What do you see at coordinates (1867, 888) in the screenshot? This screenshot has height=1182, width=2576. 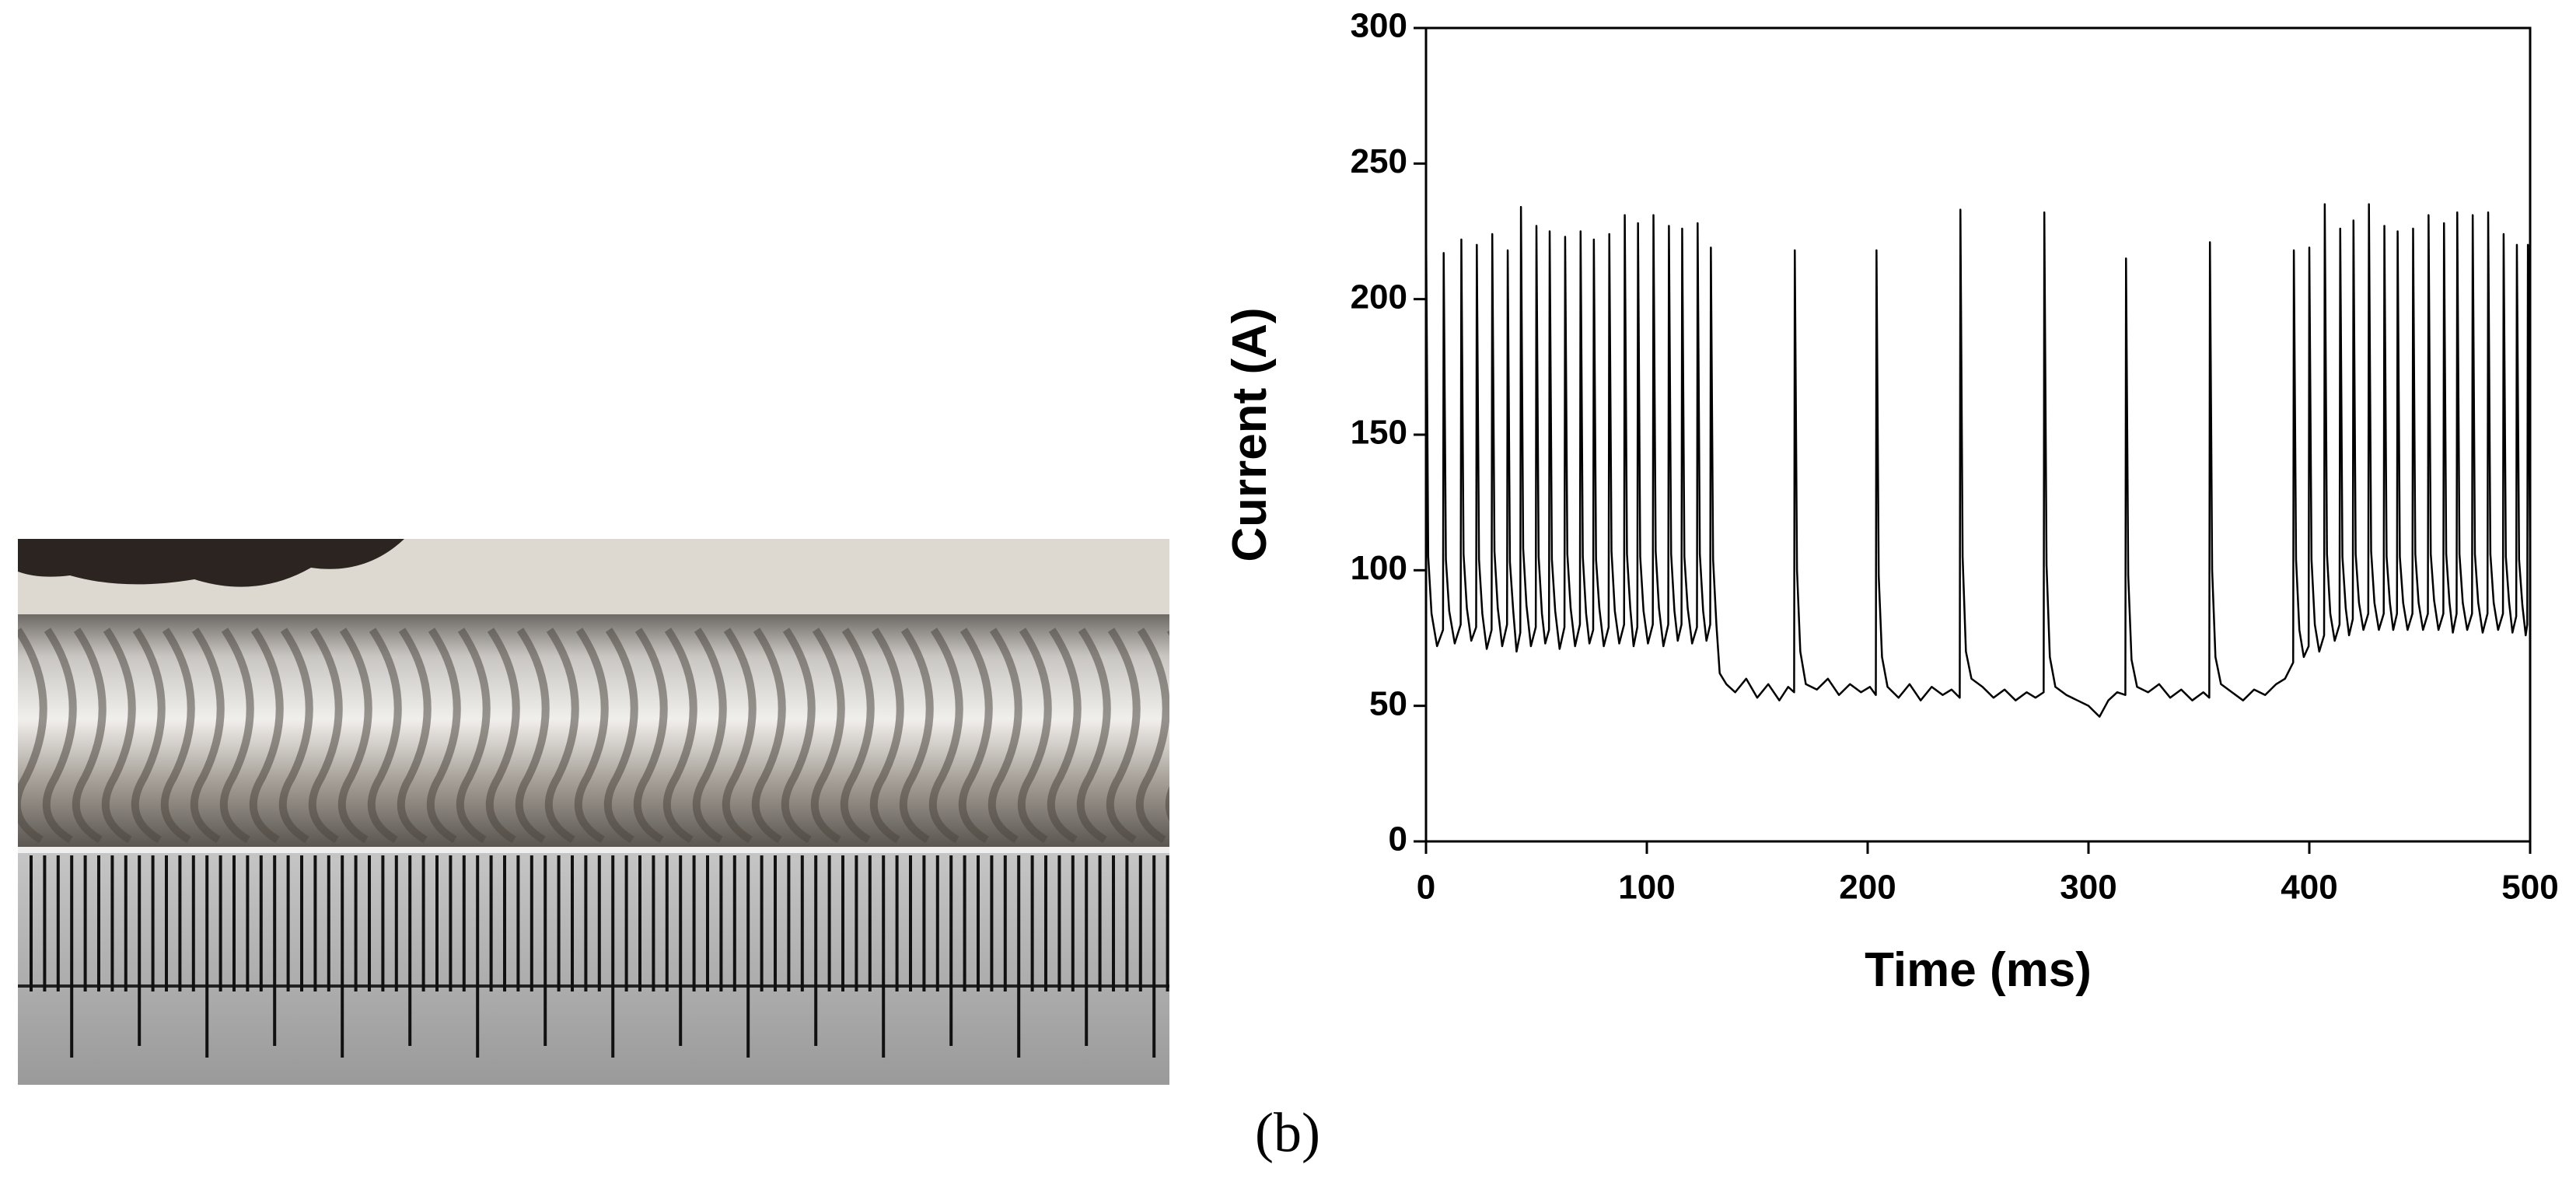 I see `x-tick-label: 200` at bounding box center [1867, 888].